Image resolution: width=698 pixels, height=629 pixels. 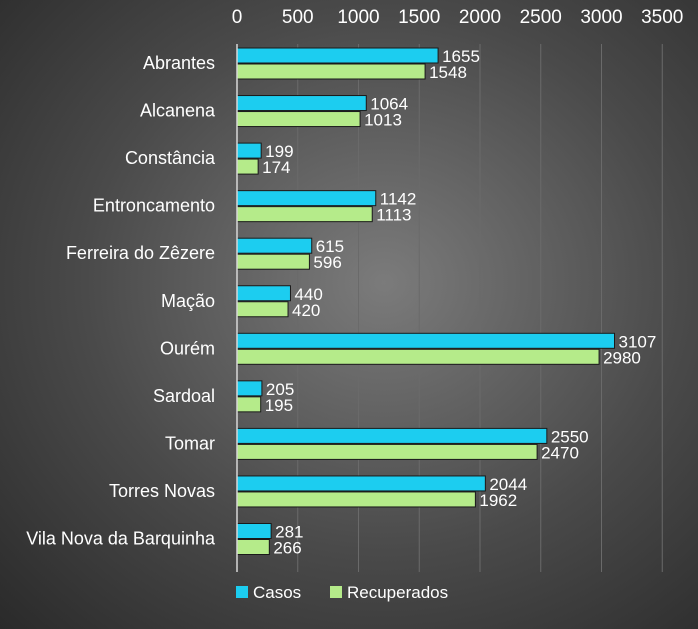 I want to click on data-label-casos: 2044, so click(x=508, y=484).